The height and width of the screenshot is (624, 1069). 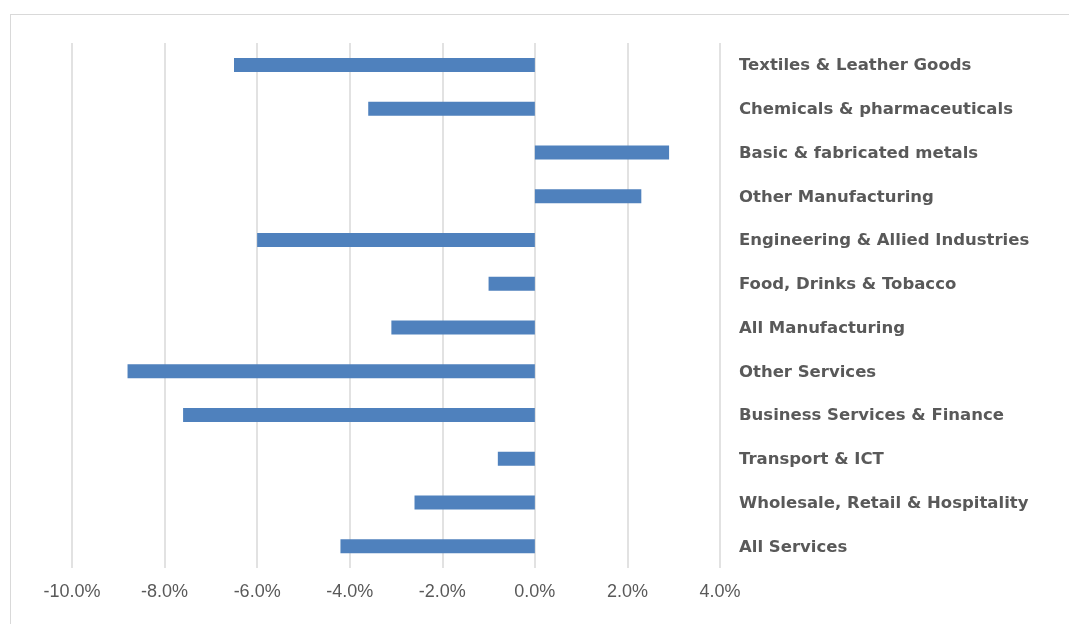 What do you see at coordinates (855, 65) in the screenshot?
I see `y-tick-label: Textiles & Leather Goods` at bounding box center [855, 65].